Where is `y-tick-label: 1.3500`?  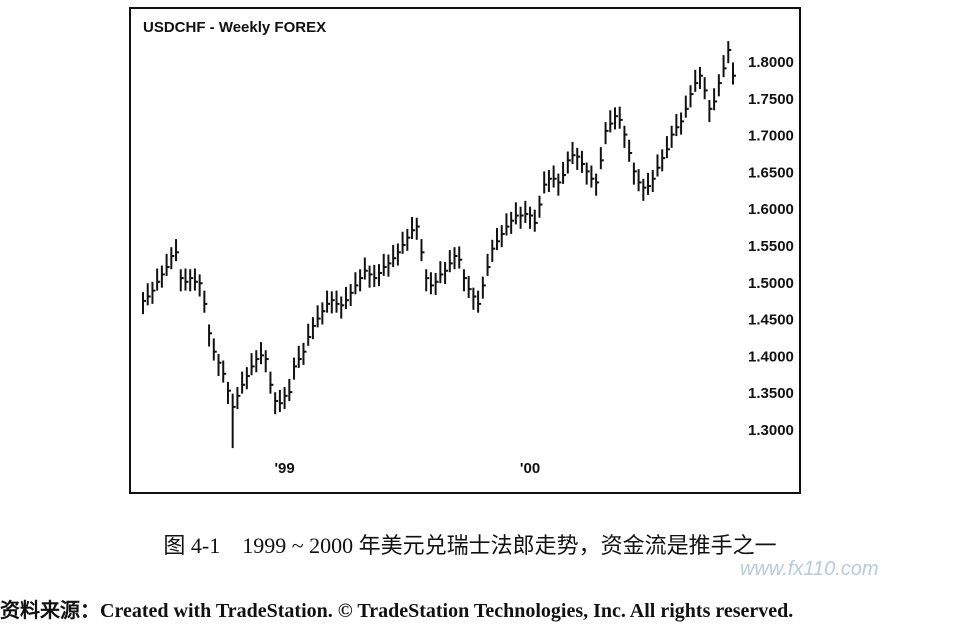
y-tick-label: 1.3500 is located at coordinates (771, 393).